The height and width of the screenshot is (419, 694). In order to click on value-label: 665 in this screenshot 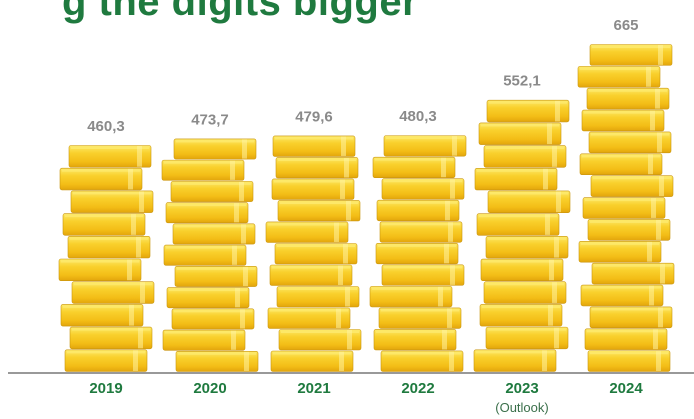, I will do `click(625, 25)`.